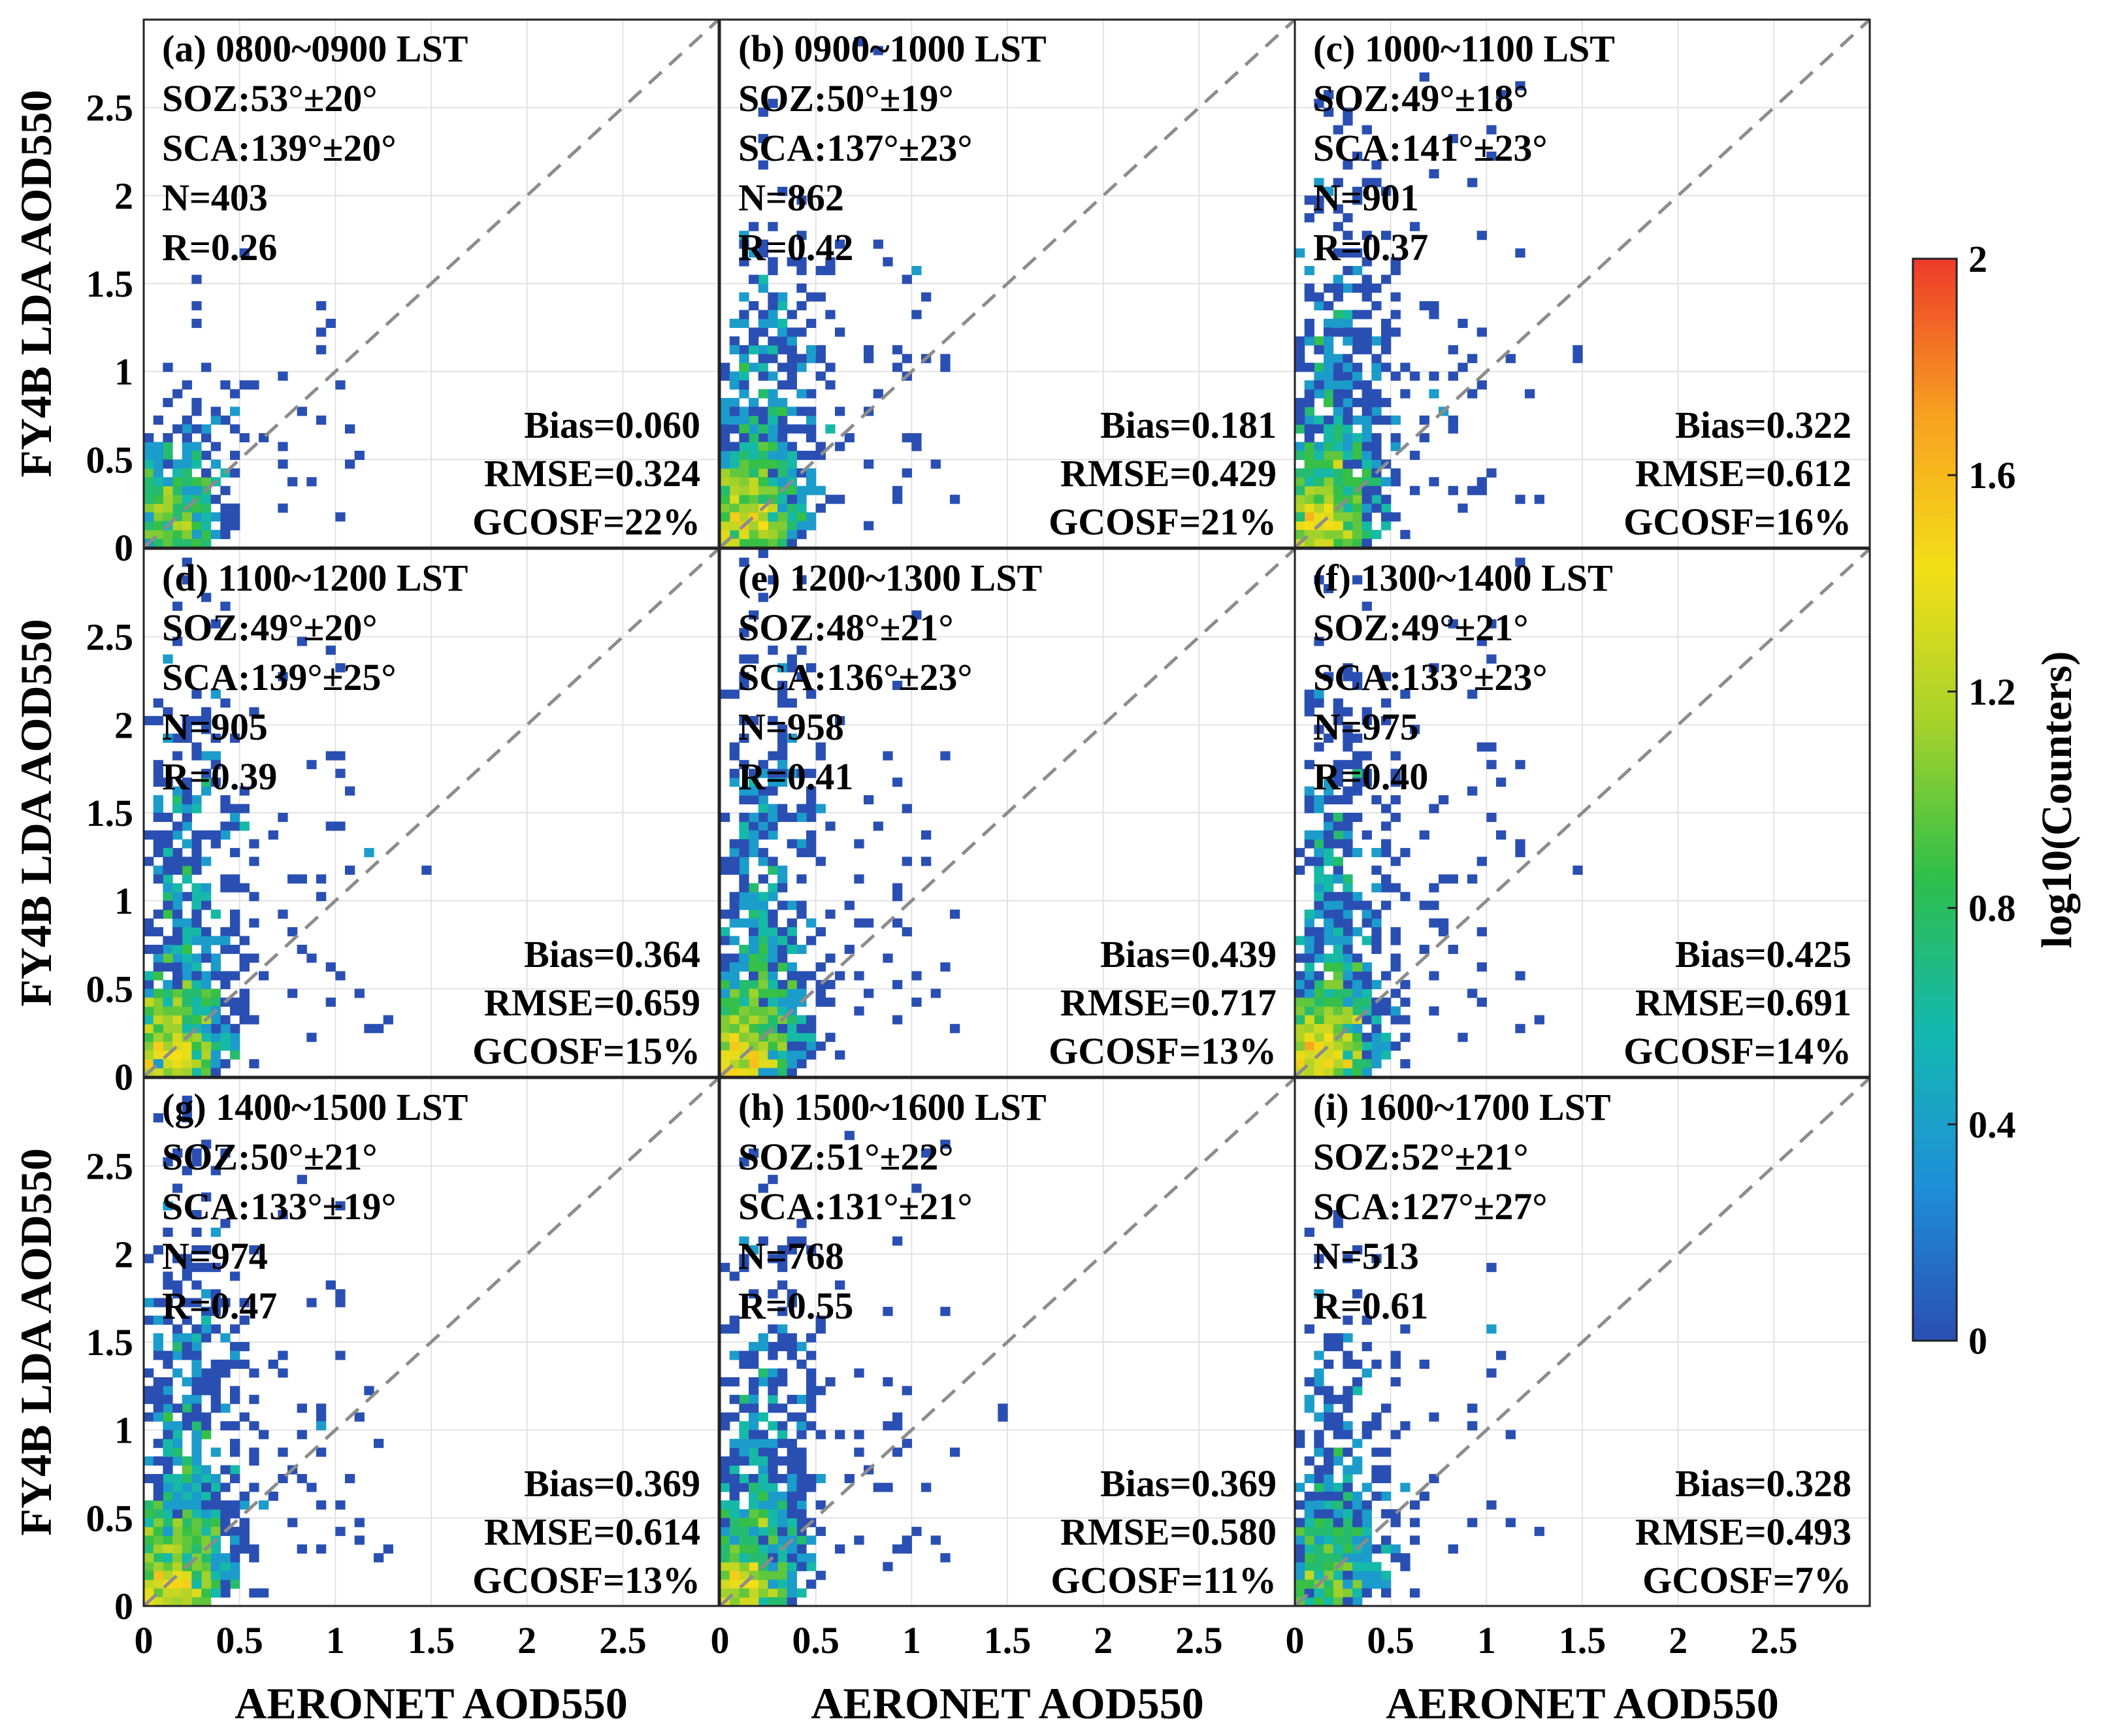 The height and width of the screenshot is (1736, 2103). I want to click on colorbar-tick-label: 0, so click(1977, 1341).